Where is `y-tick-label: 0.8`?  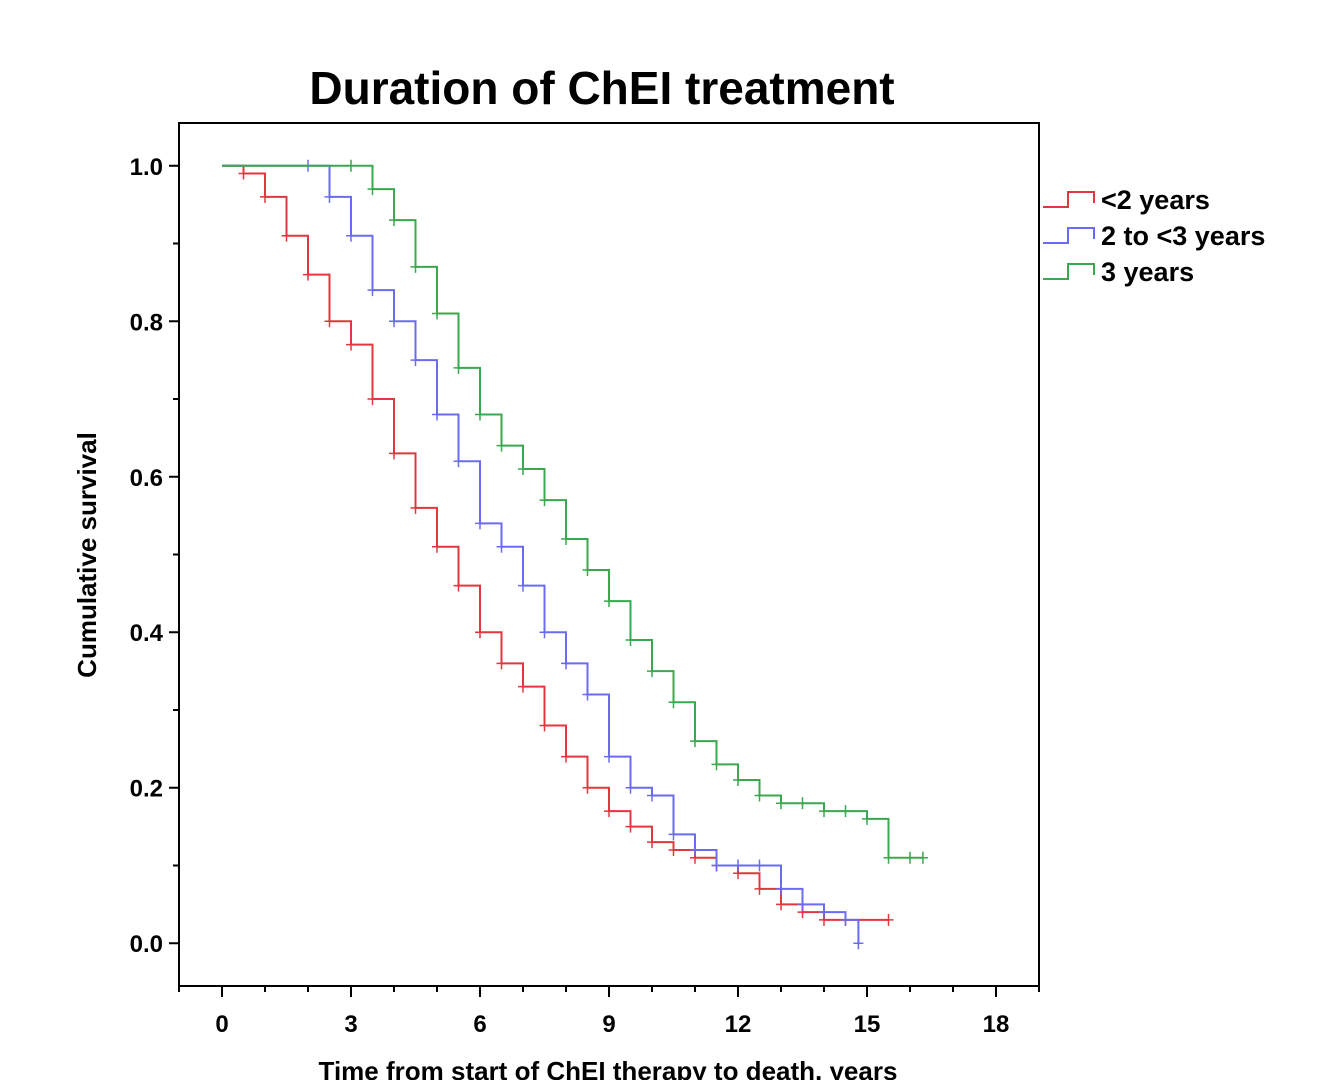
y-tick-label: 0.8 is located at coordinates (146, 322).